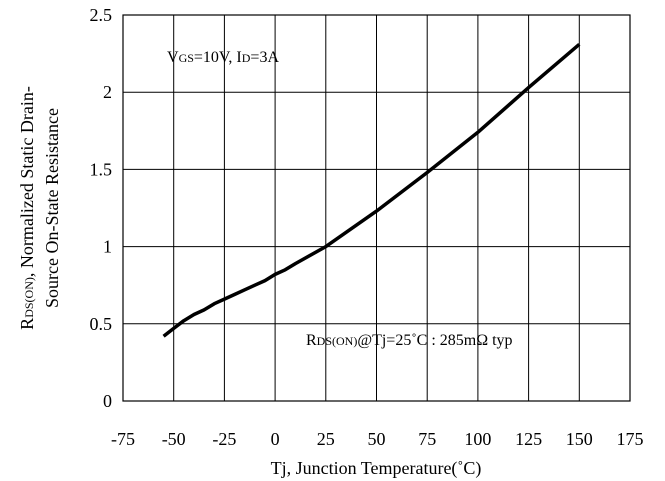  I want to click on x-tick-label: 100, so click(477, 439).